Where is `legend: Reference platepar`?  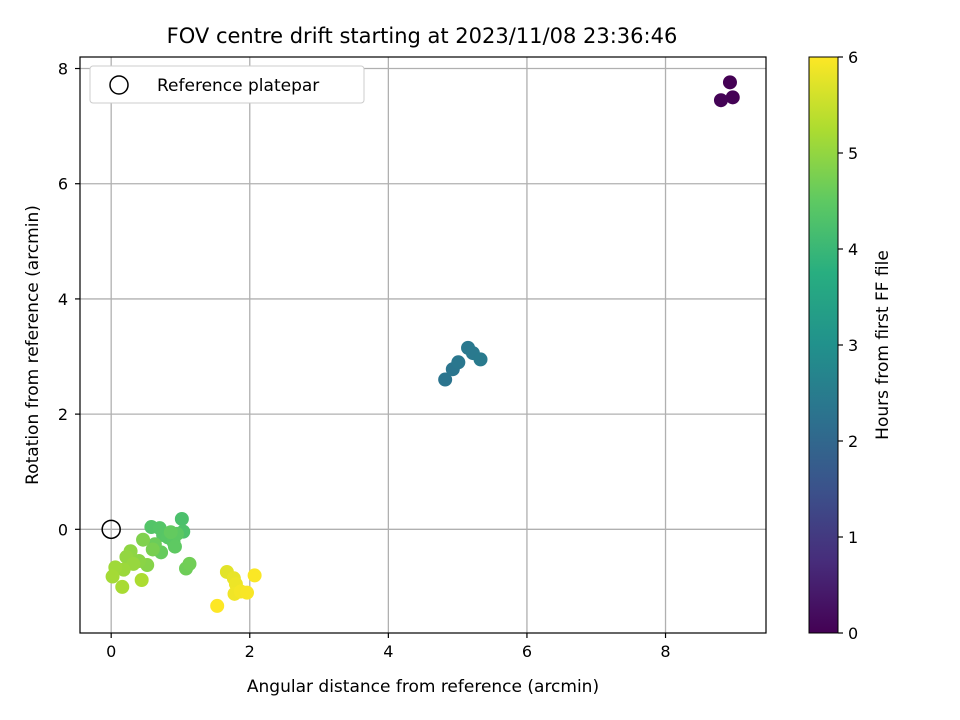 legend: Reference platepar is located at coordinates (227, 84).